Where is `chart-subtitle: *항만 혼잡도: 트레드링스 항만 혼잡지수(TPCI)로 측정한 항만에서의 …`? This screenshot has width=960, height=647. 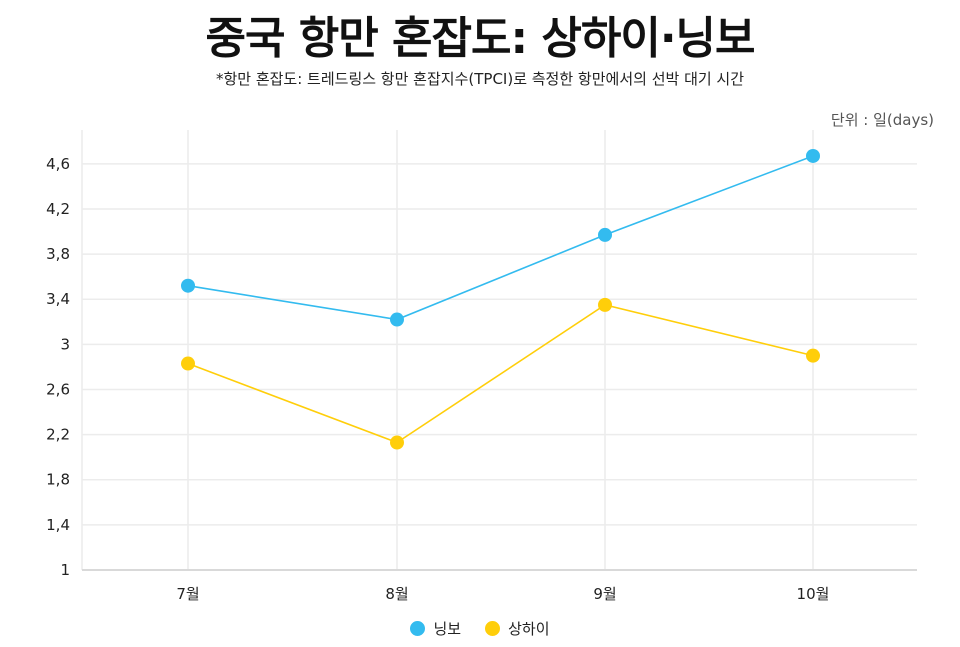
chart-subtitle: *항만 혼잡도: 트레드링스 항만 혼잡지수(TPCI)로 측정한 항만에서의 … is located at coordinates (480, 79).